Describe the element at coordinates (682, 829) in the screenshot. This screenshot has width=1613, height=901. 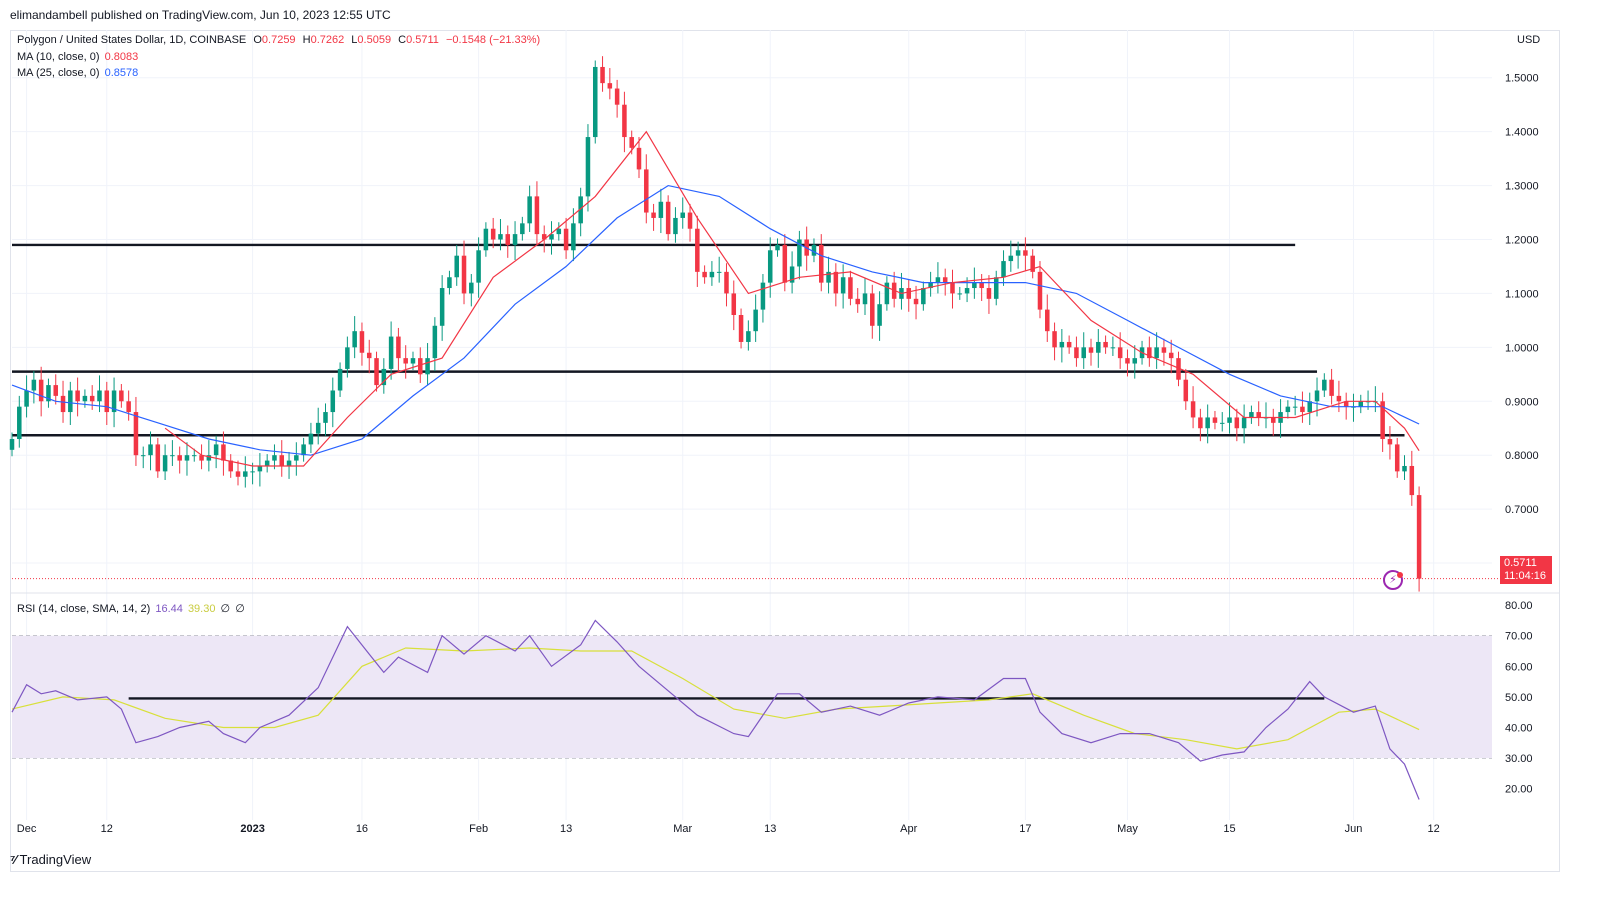
I see `time-tick-label: Mar` at that location.